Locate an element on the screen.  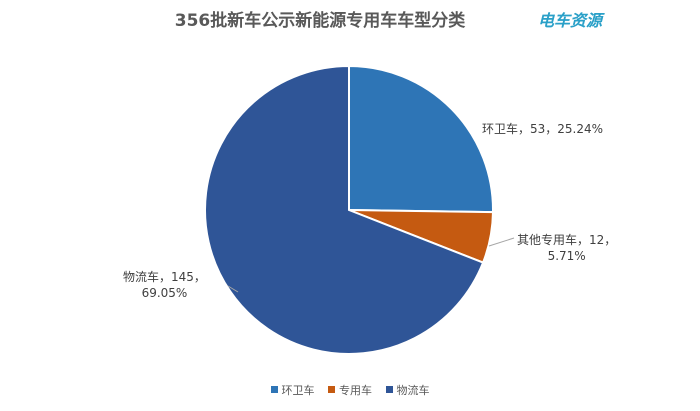
logo: 电车资源 is located at coordinates (570, 20).